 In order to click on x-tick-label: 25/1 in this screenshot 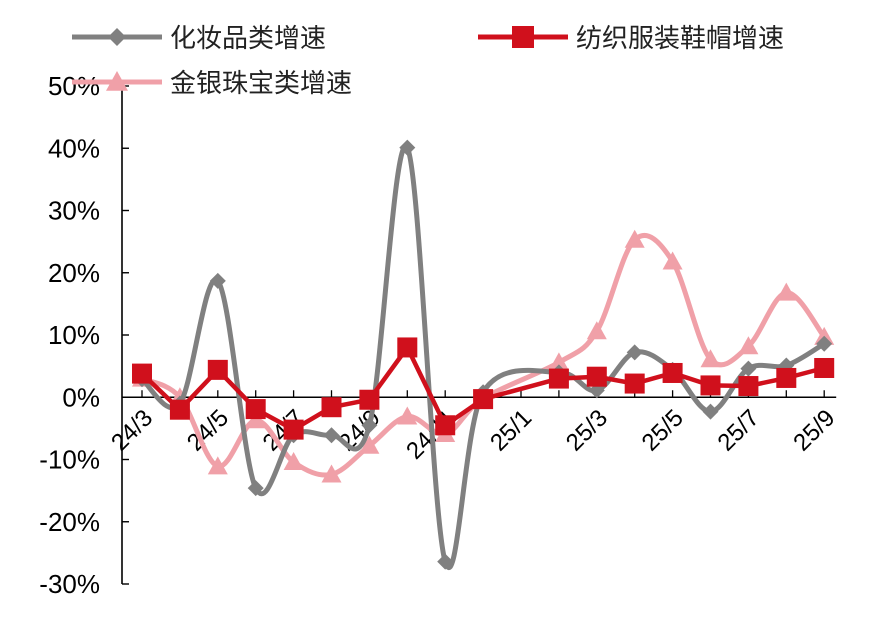, I will do `click(511, 430)`.